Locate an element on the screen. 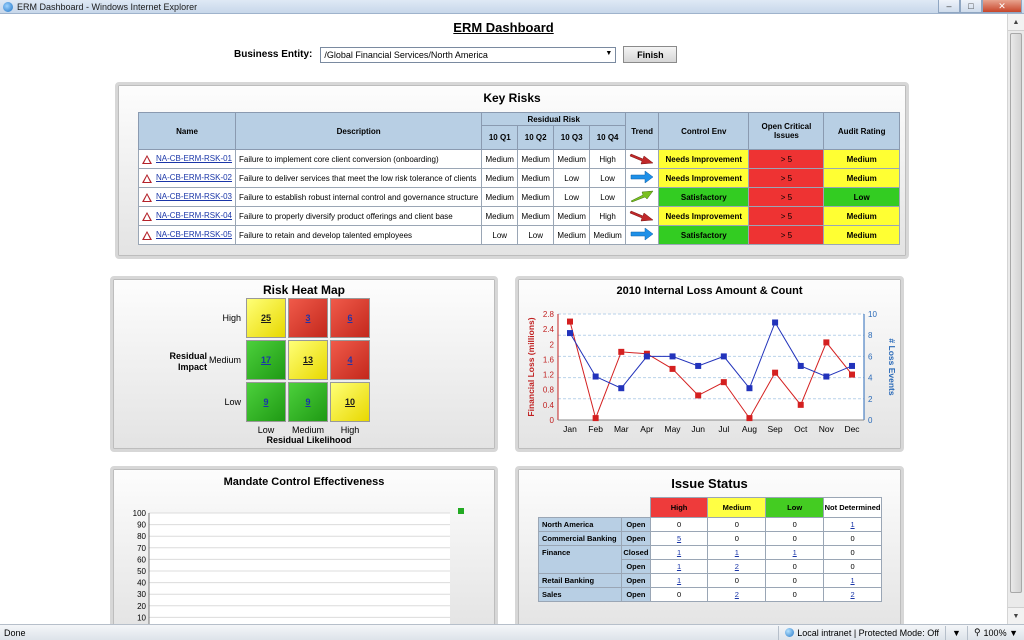  risk-q4-cell: Medium is located at coordinates (608, 235).